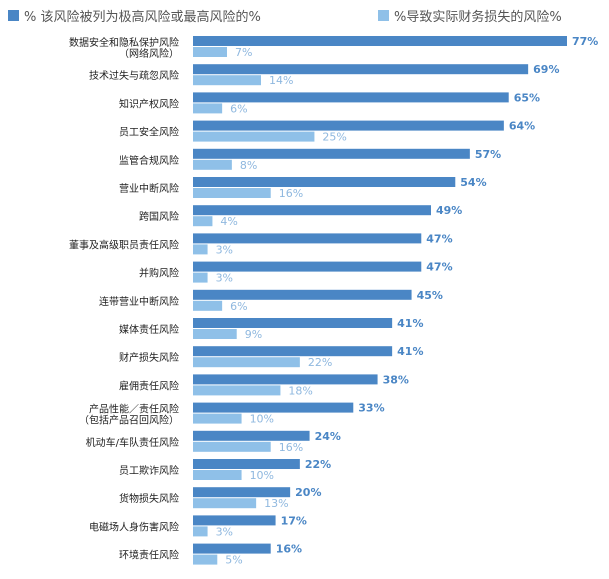  What do you see at coordinates (233, 560) in the screenshot?
I see `value-label-series2: 5%` at bounding box center [233, 560].